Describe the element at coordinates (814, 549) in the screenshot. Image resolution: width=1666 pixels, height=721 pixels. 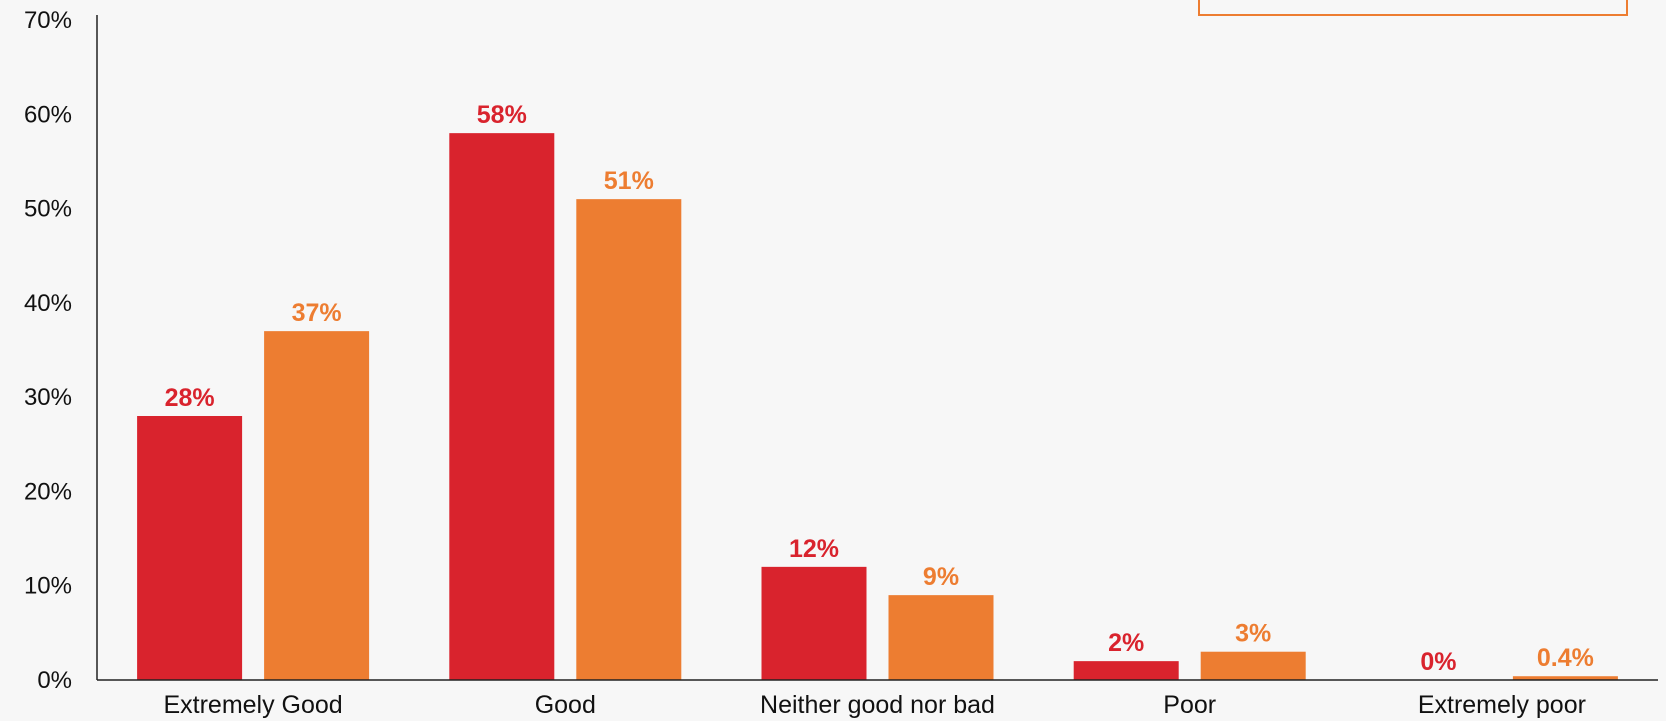
I see `data-label: 12%` at that location.